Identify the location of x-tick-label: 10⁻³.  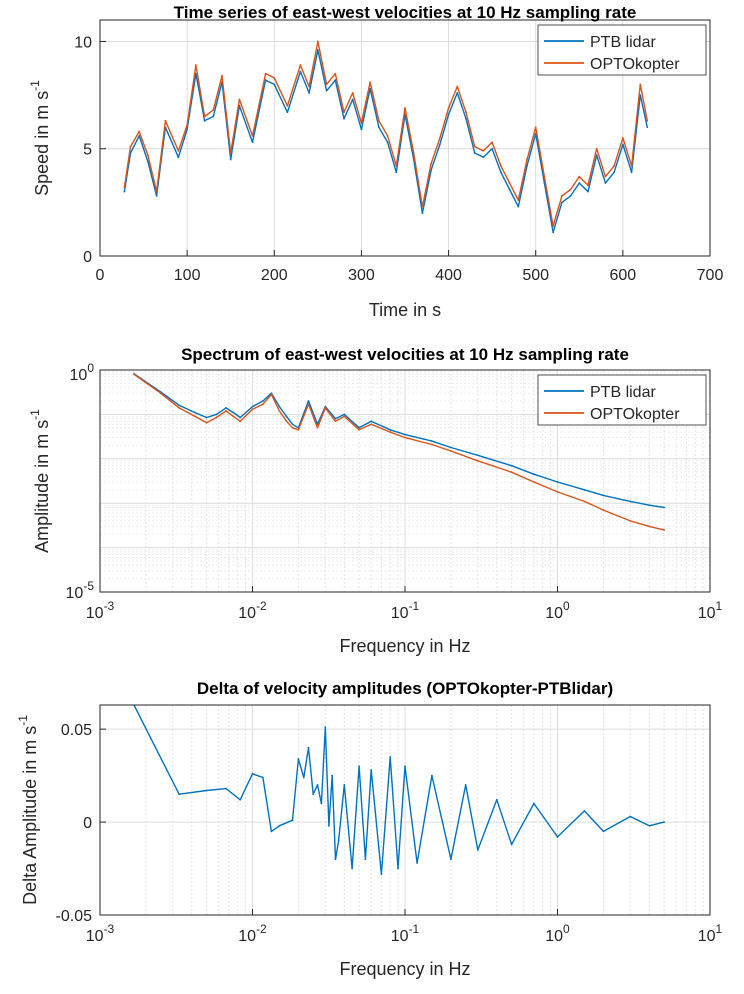
(100, 933).